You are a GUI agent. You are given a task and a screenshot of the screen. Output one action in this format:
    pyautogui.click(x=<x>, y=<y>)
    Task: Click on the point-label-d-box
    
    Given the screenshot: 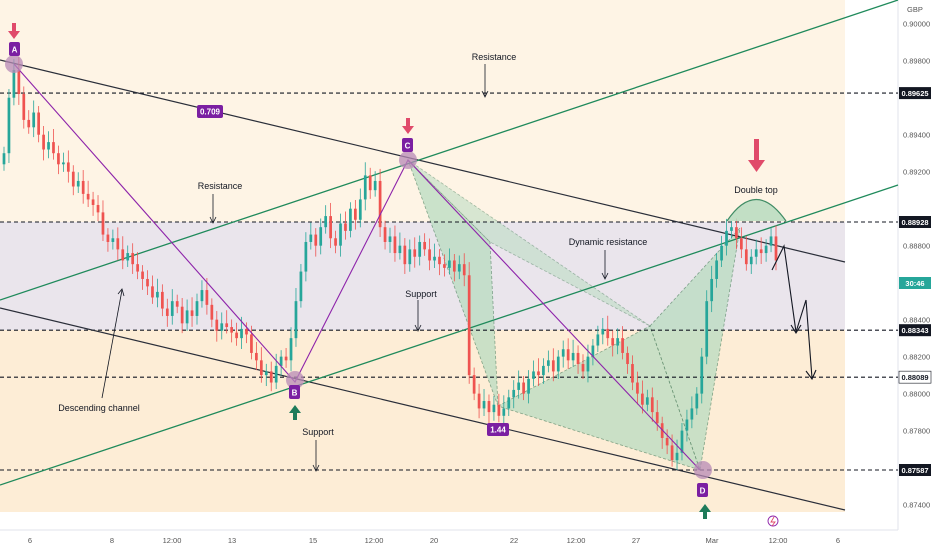 What is the action you would take?
    pyautogui.click(x=702, y=490)
    